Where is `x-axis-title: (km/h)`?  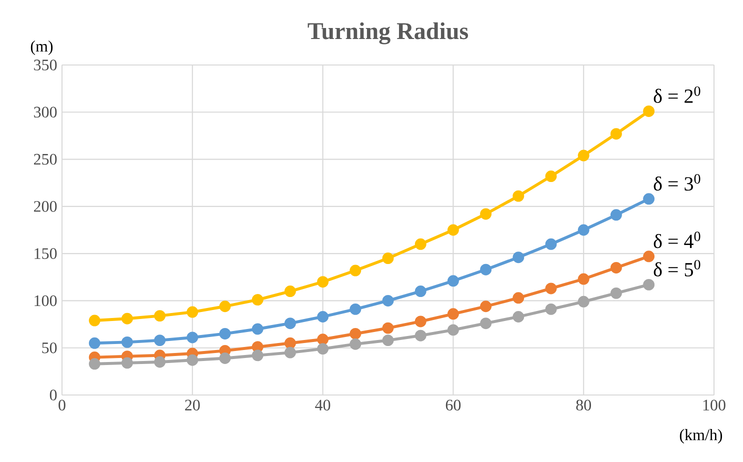
x-axis-title: (km/h) is located at coordinates (701, 436).